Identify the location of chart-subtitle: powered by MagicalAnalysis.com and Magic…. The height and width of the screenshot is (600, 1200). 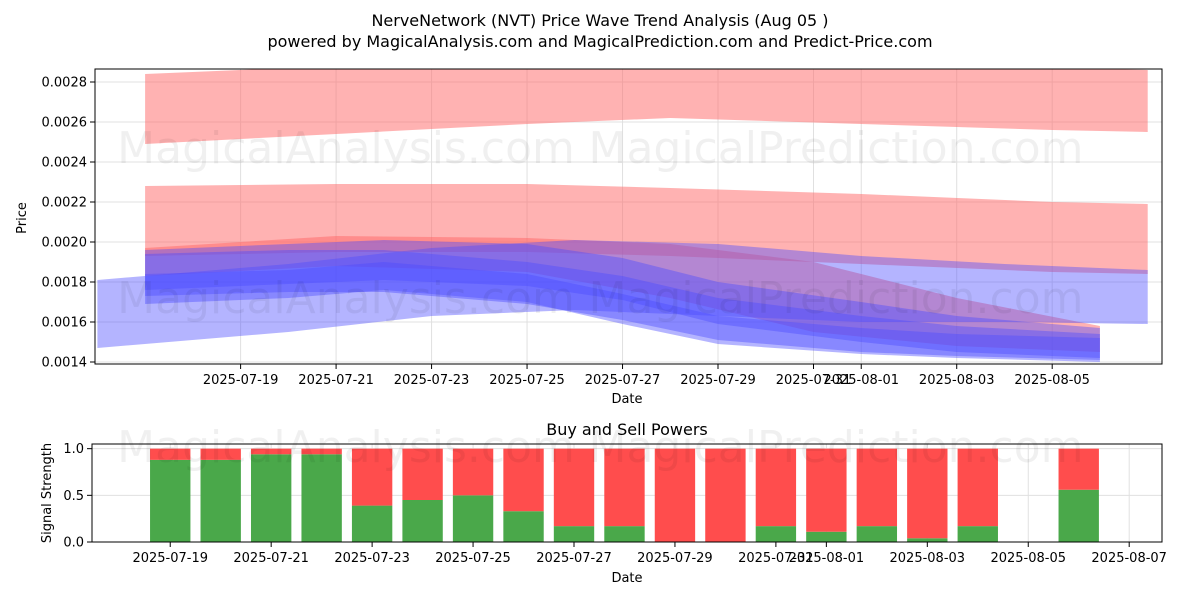
(599, 41).